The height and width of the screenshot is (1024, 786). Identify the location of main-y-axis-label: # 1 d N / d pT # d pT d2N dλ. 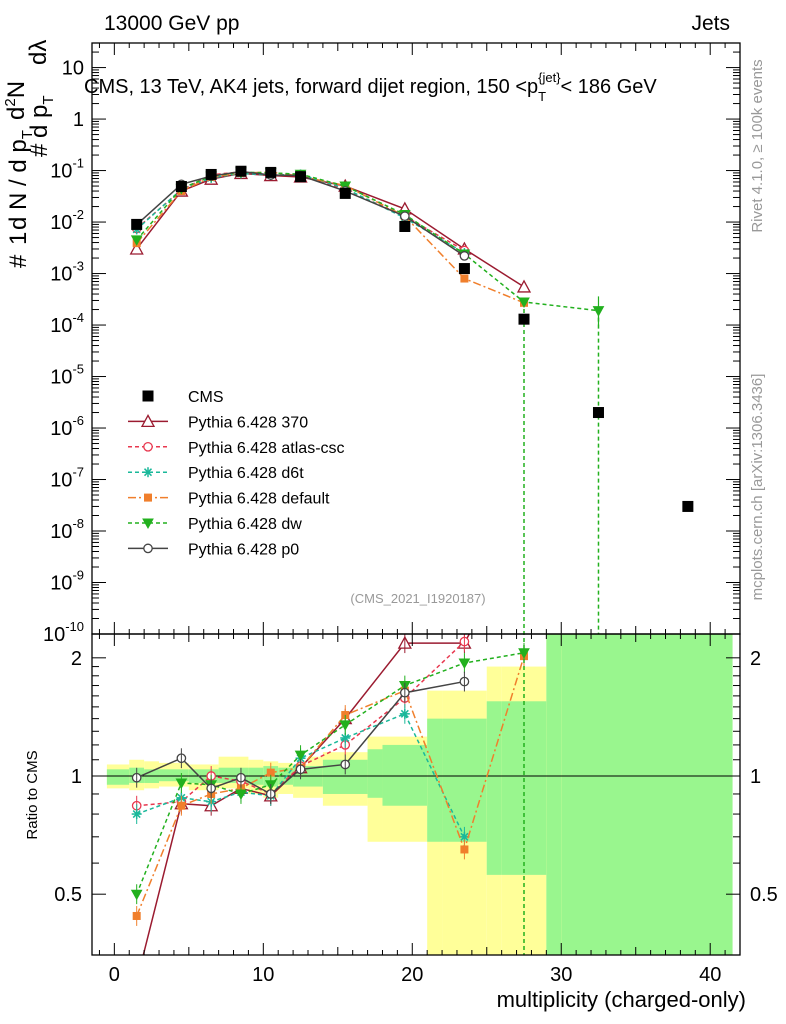
(29, 154).